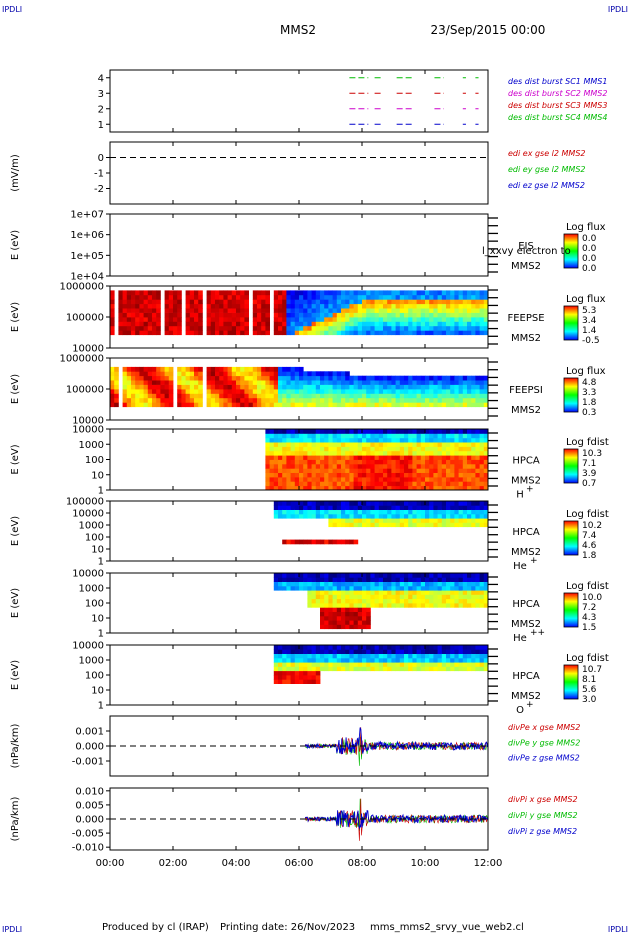 Image resolution: width=630 pixels, height=934 pixels. I want to click on spacecraft-label: MMS2, so click(526, 552).